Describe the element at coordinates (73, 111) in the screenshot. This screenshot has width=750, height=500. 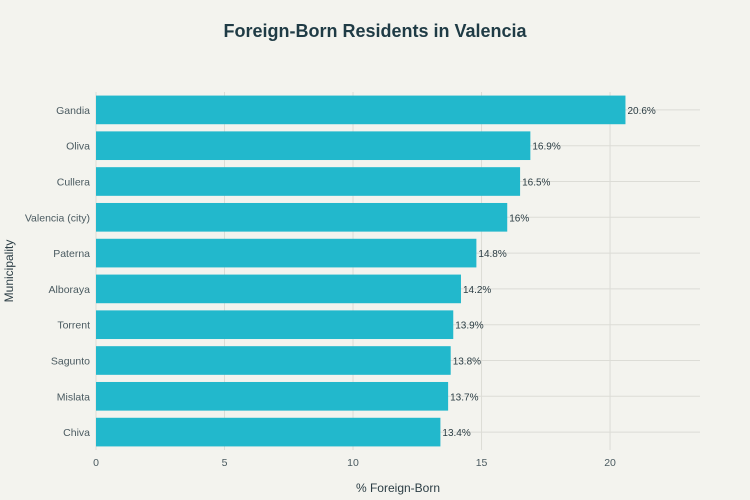
I see `y-tick-label: Gandia` at that location.